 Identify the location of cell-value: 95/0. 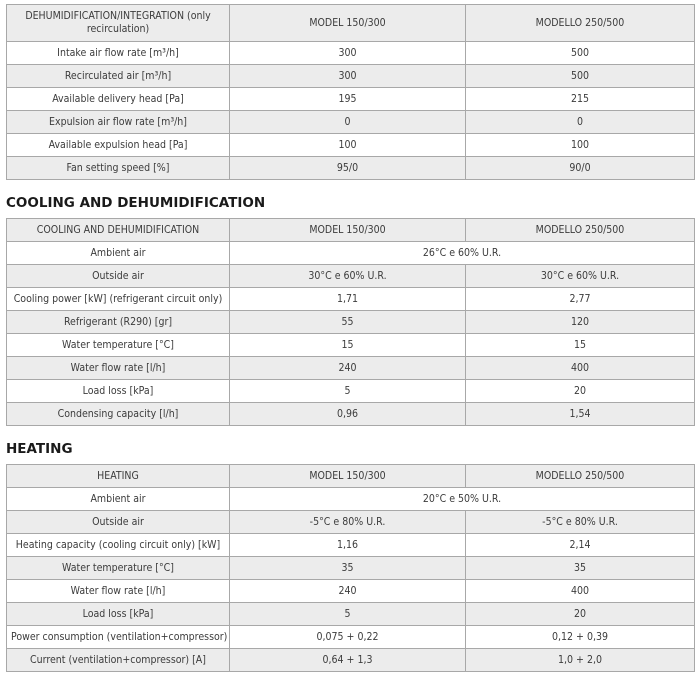
(347, 168).